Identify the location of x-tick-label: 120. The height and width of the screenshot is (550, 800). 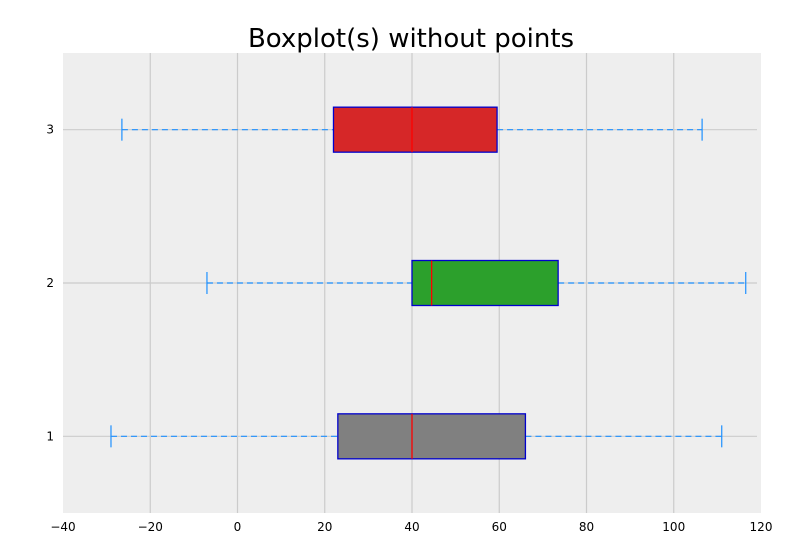
(761, 527).